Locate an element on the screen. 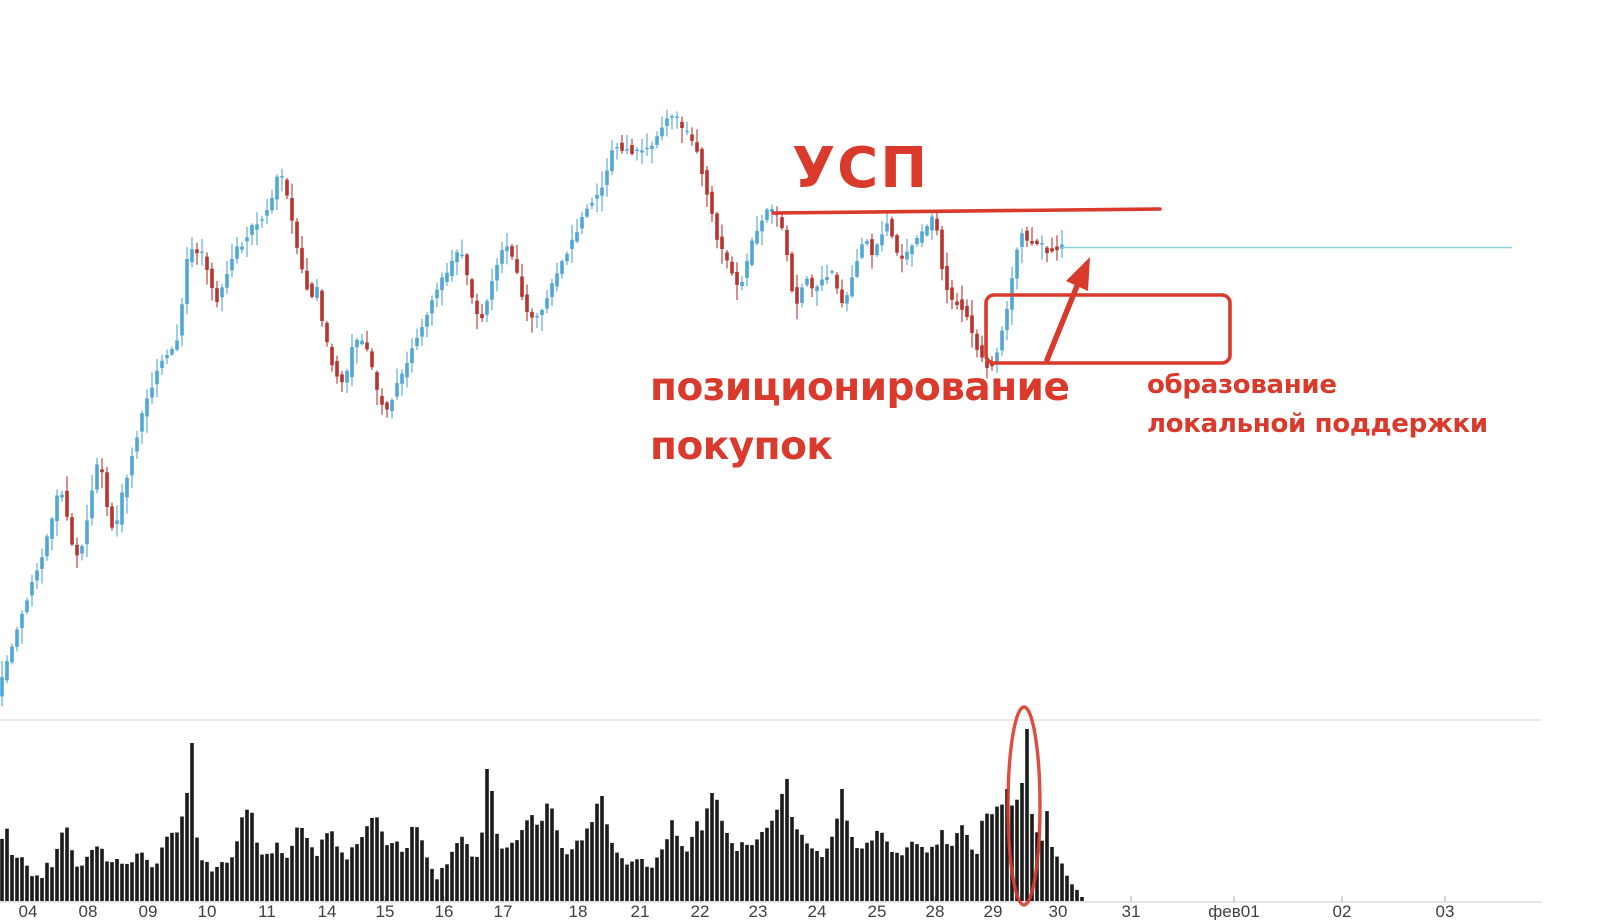 This screenshot has width=1600, height=920. x-axis-label: 23 is located at coordinates (758, 911).